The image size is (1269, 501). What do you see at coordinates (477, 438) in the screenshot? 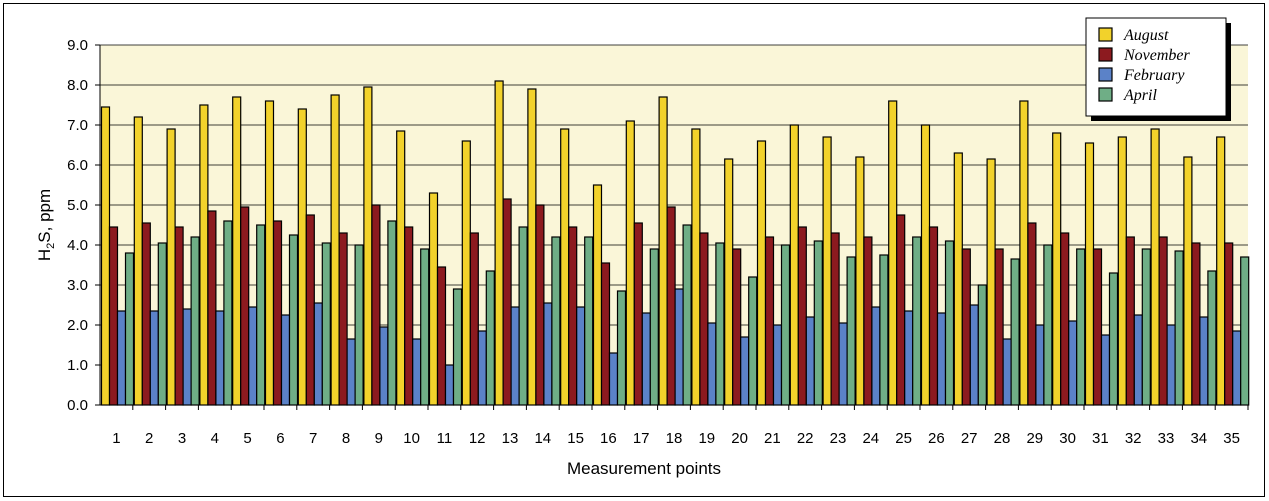
I see `x-tick-label: 12` at bounding box center [477, 438].